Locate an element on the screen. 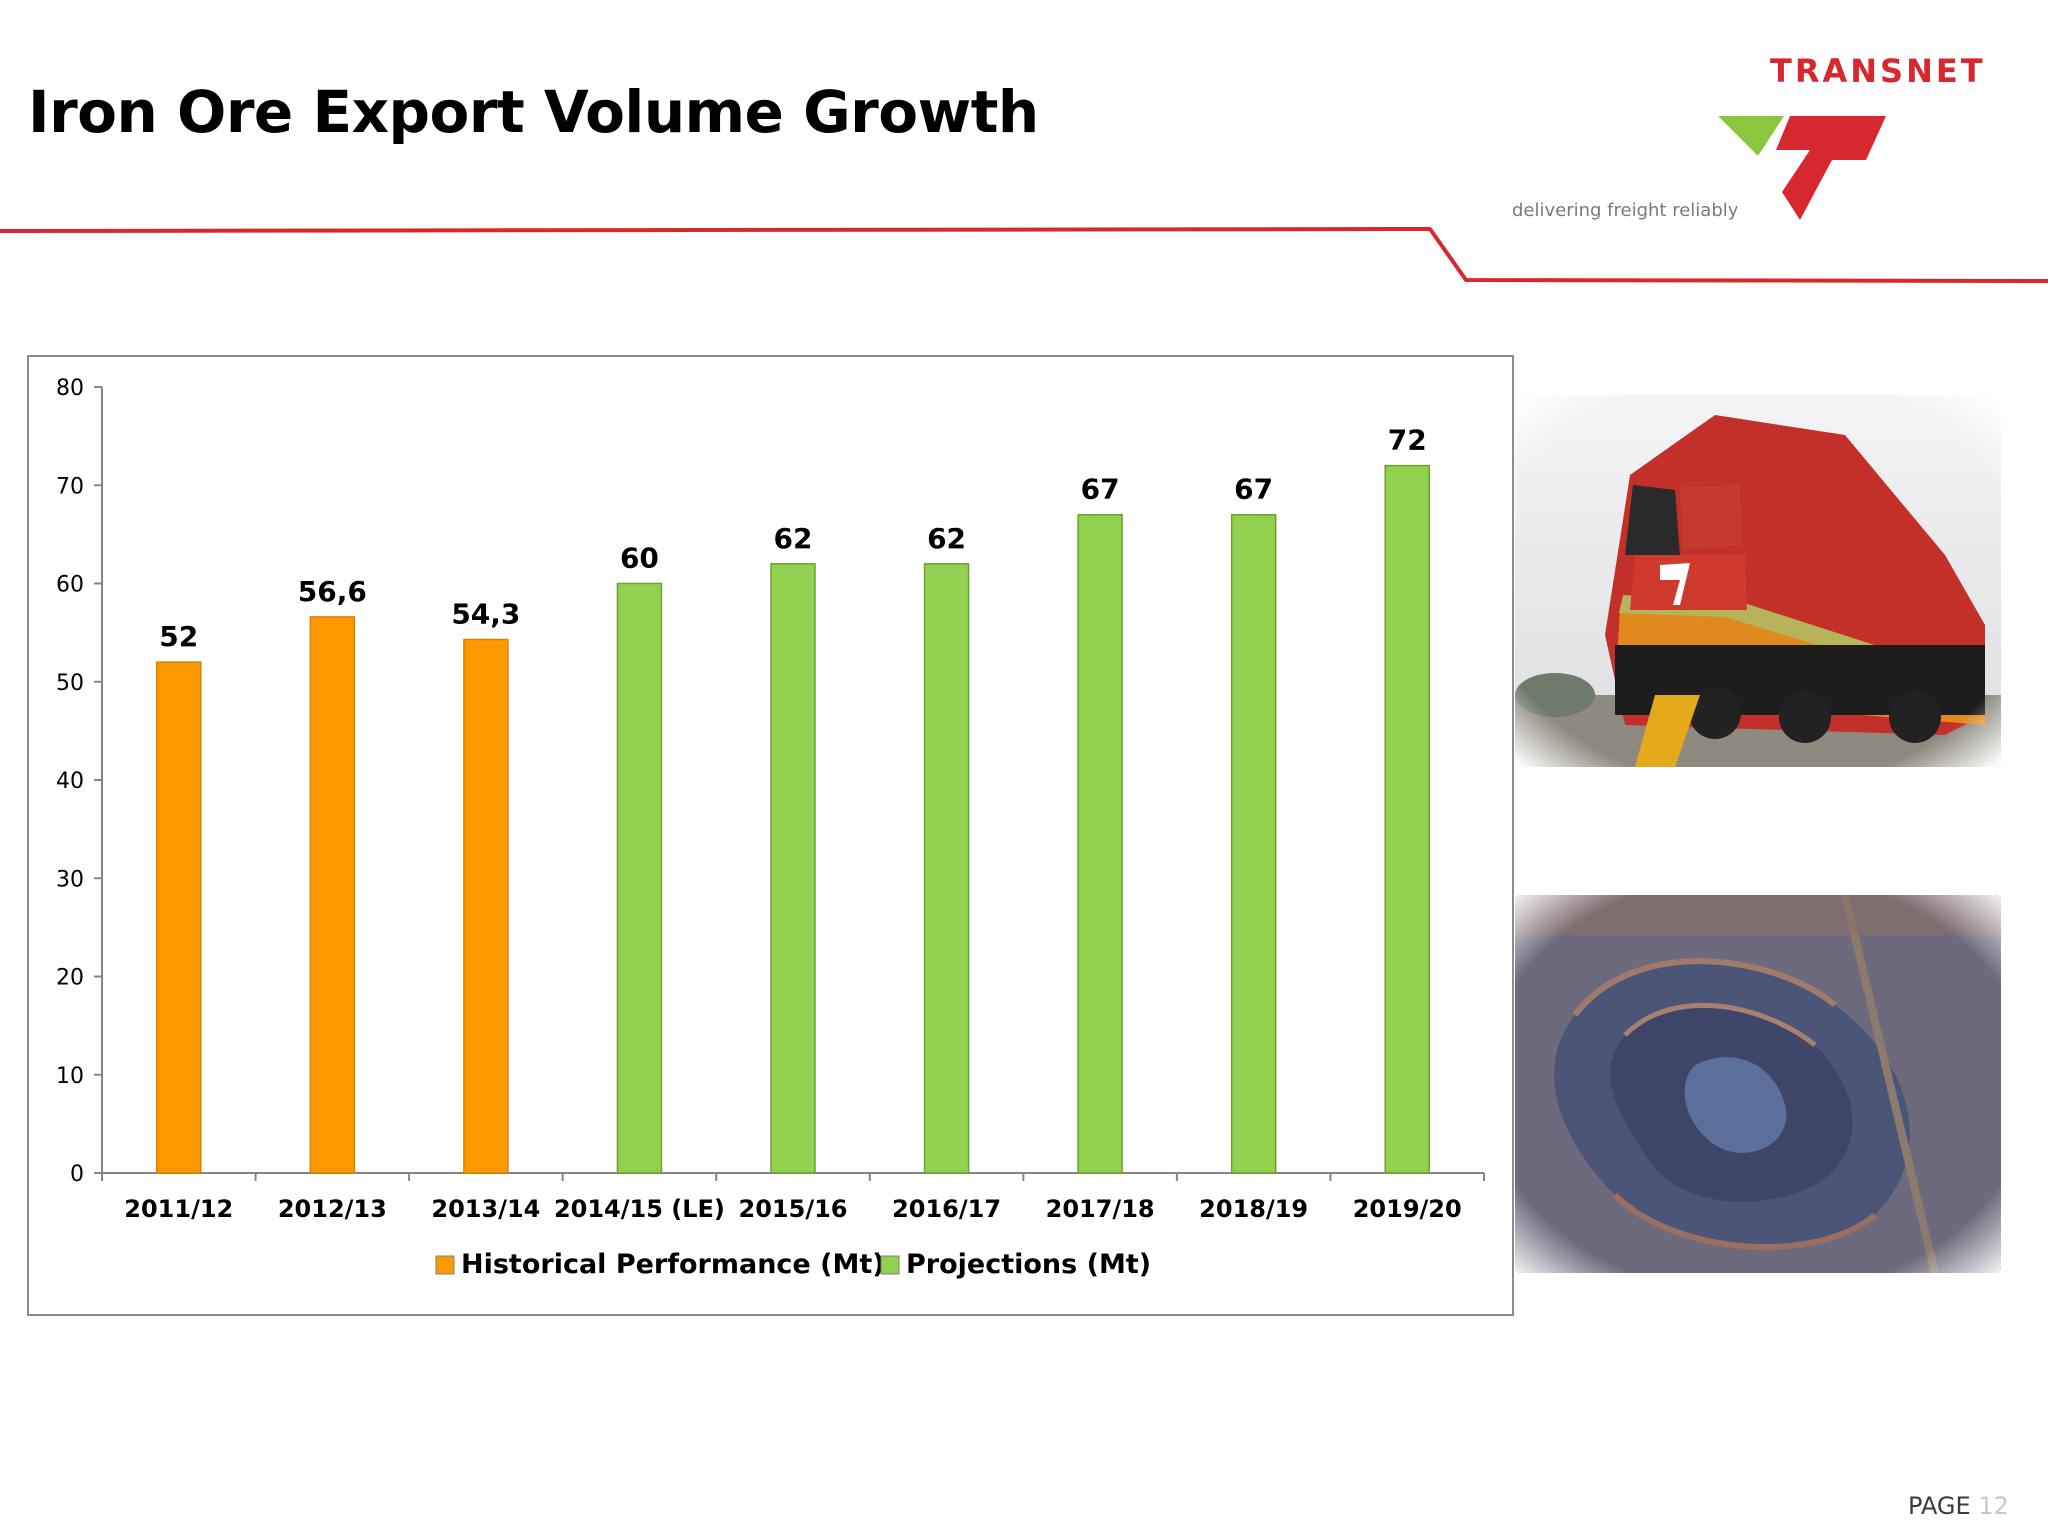 This screenshot has width=2048, height=1536. x-tick-label: 2012/13 is located at coordinates (332, 1209).